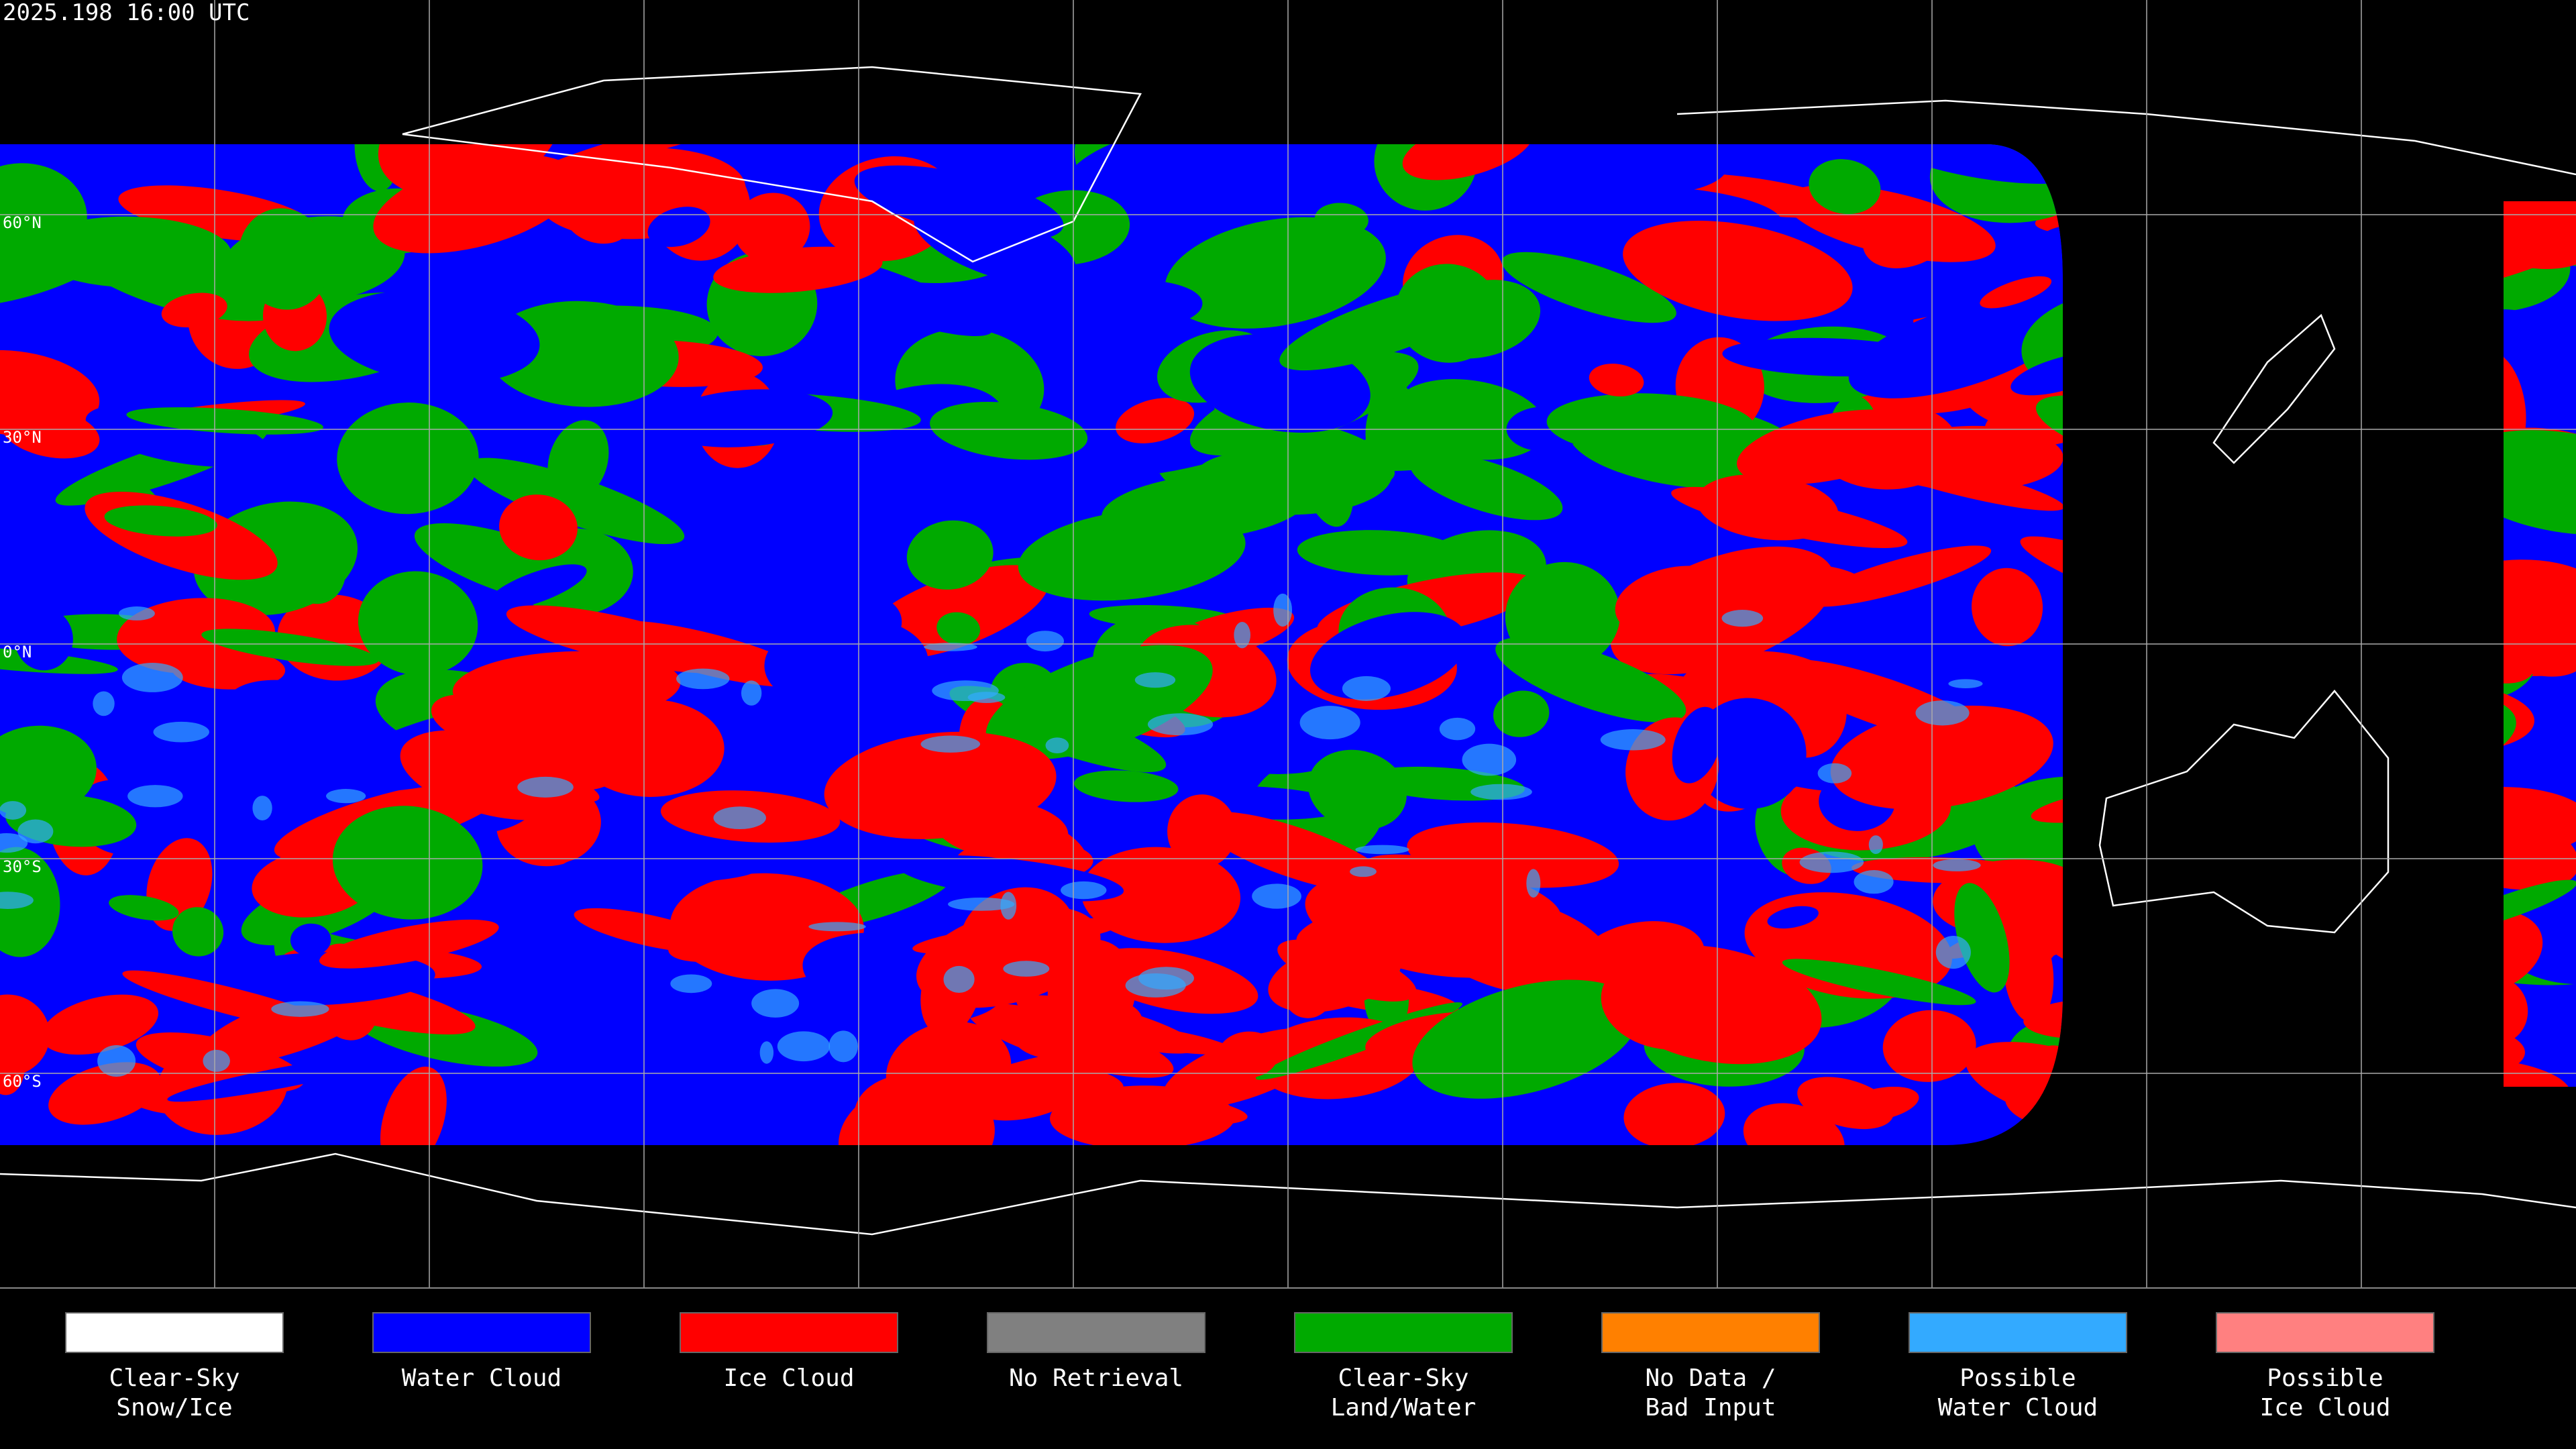 This screenshot has height=1449, width=2576. What do you see at coordinates (1710, 1407) in the screenshot?
I see `legend-label: Bad Input` at bounding box center [1710, 1407].